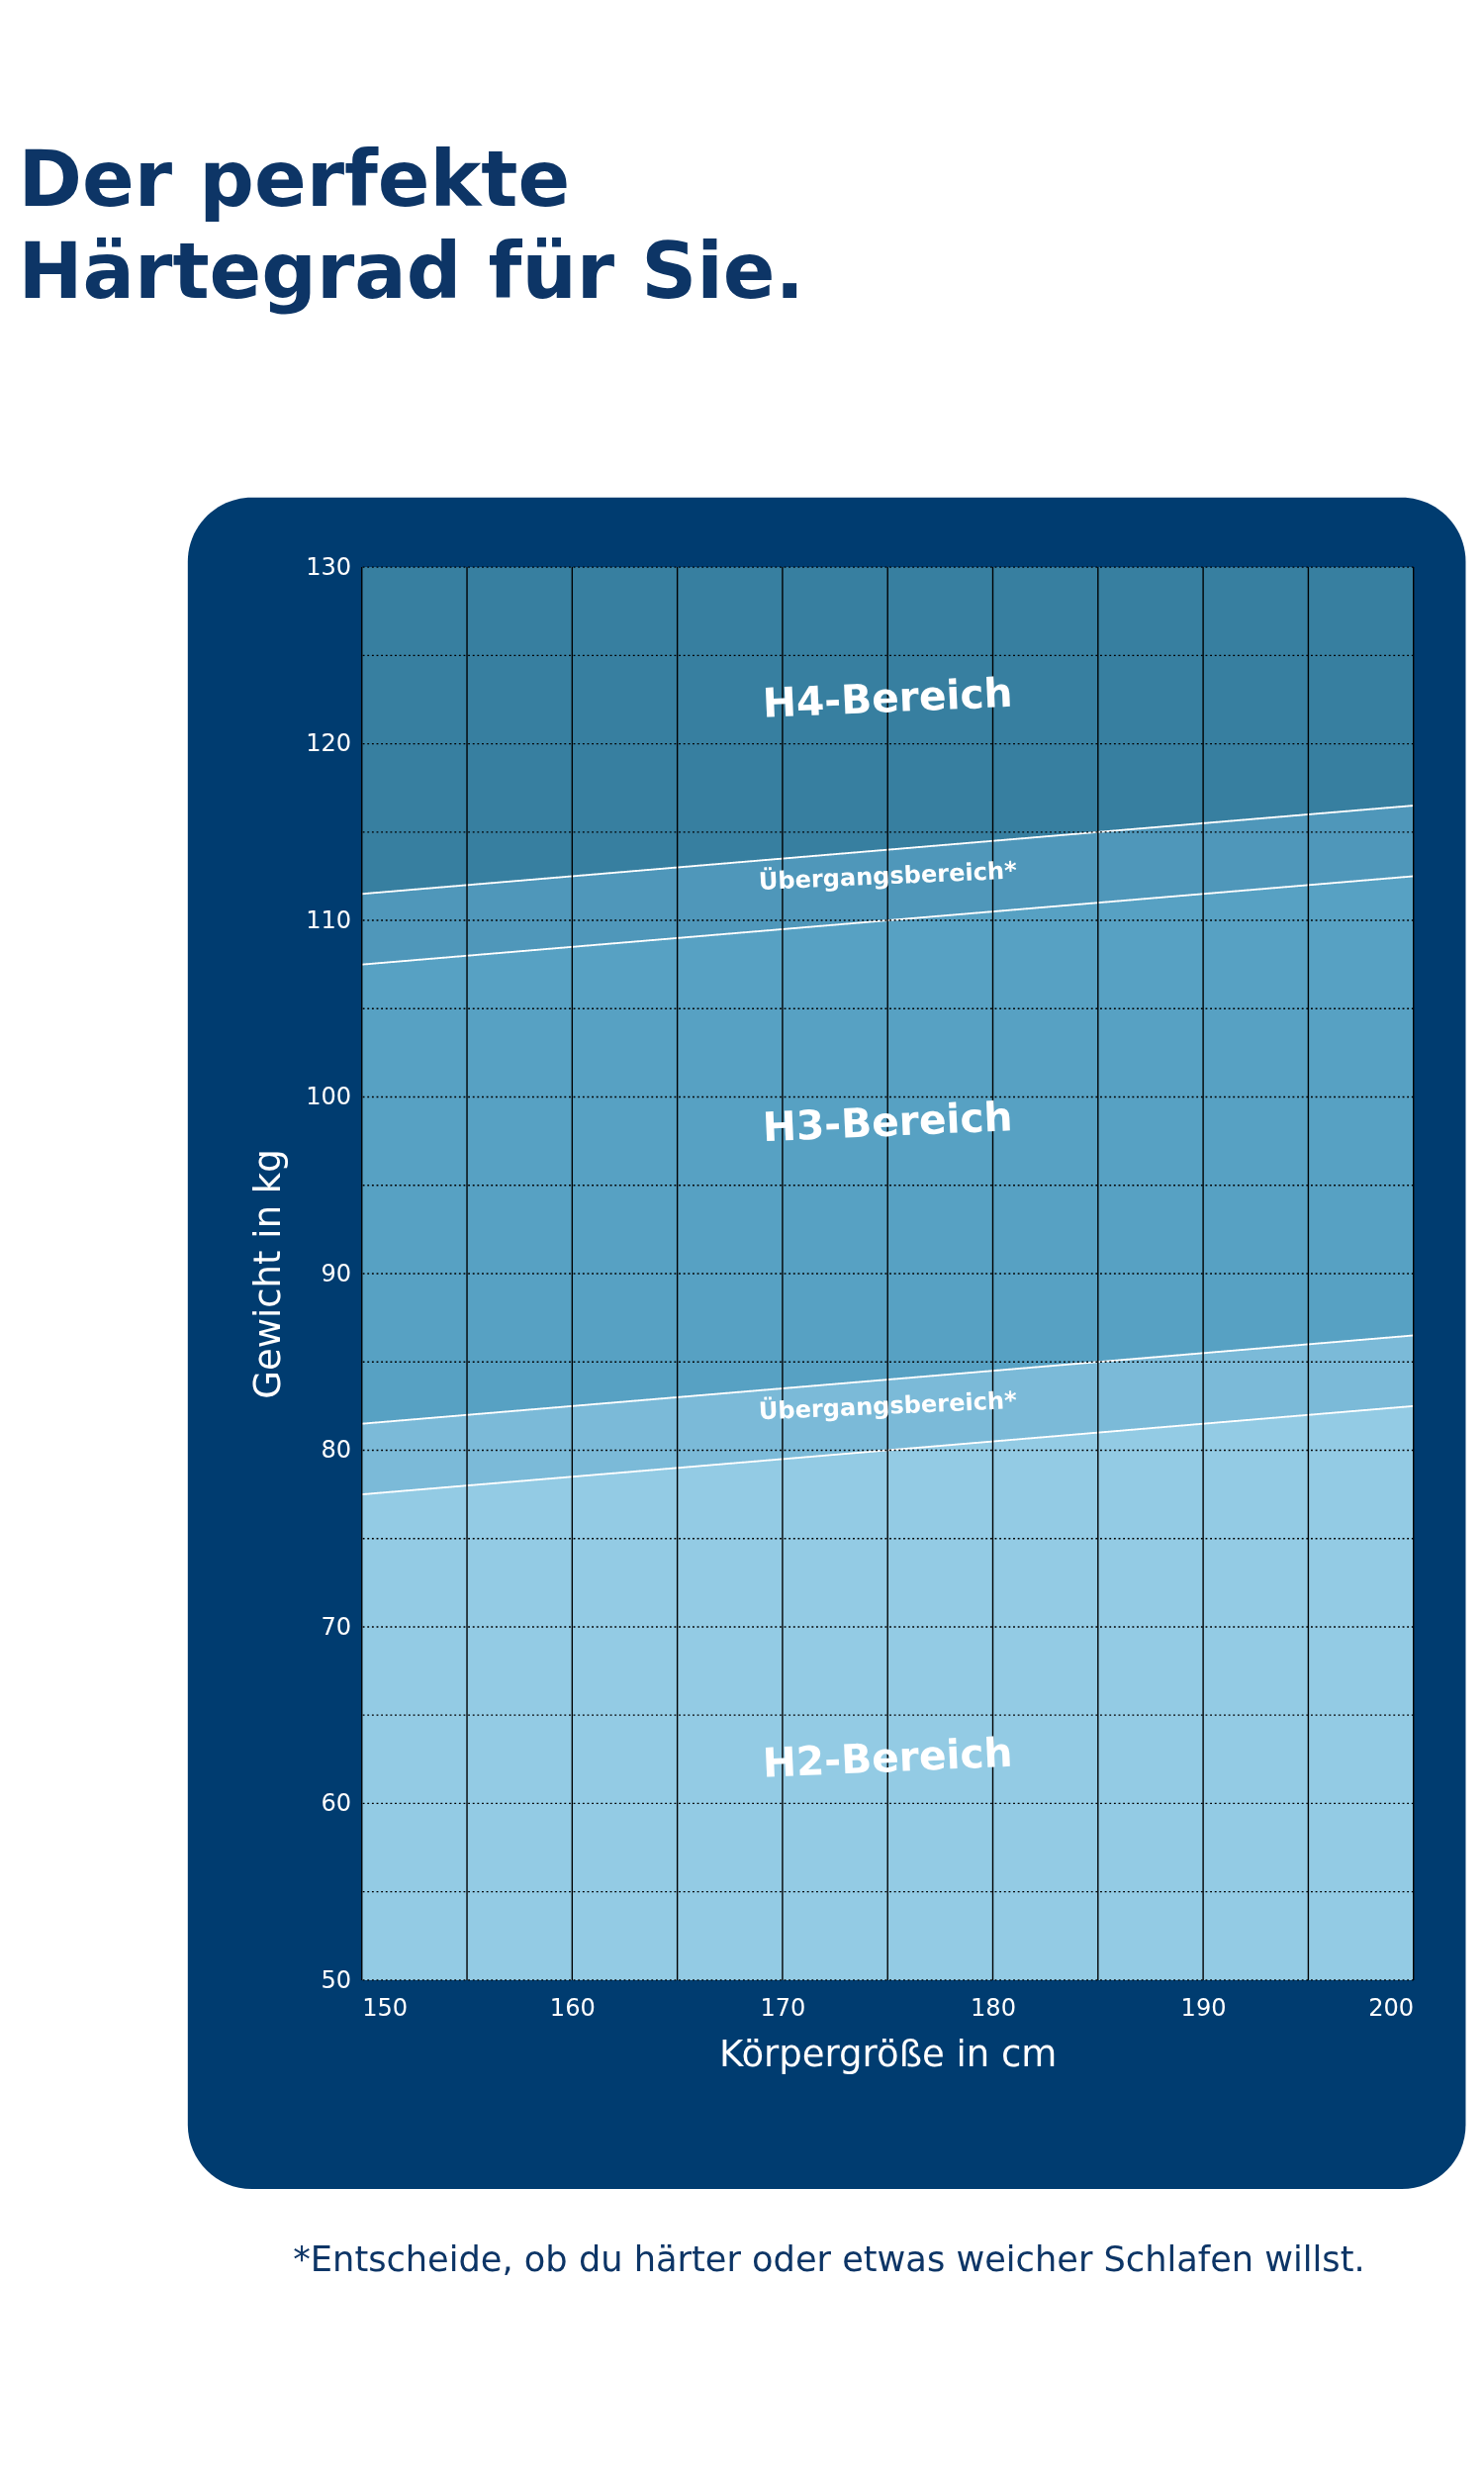  What do you see at coordinates (829, 2259) in the screenshot?
I see `text: *Entscheide, ob du härter oder etwas weicher Schlafen willst.` at bounding box center [829, 2259].